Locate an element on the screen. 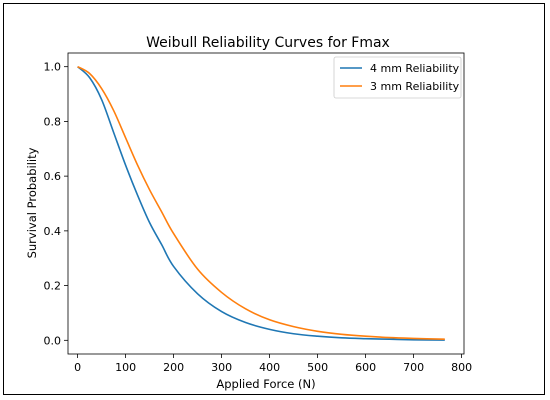 This screenshot has width=550, height=400. x-tick-label: 500 is located at coordinates (317, 367).